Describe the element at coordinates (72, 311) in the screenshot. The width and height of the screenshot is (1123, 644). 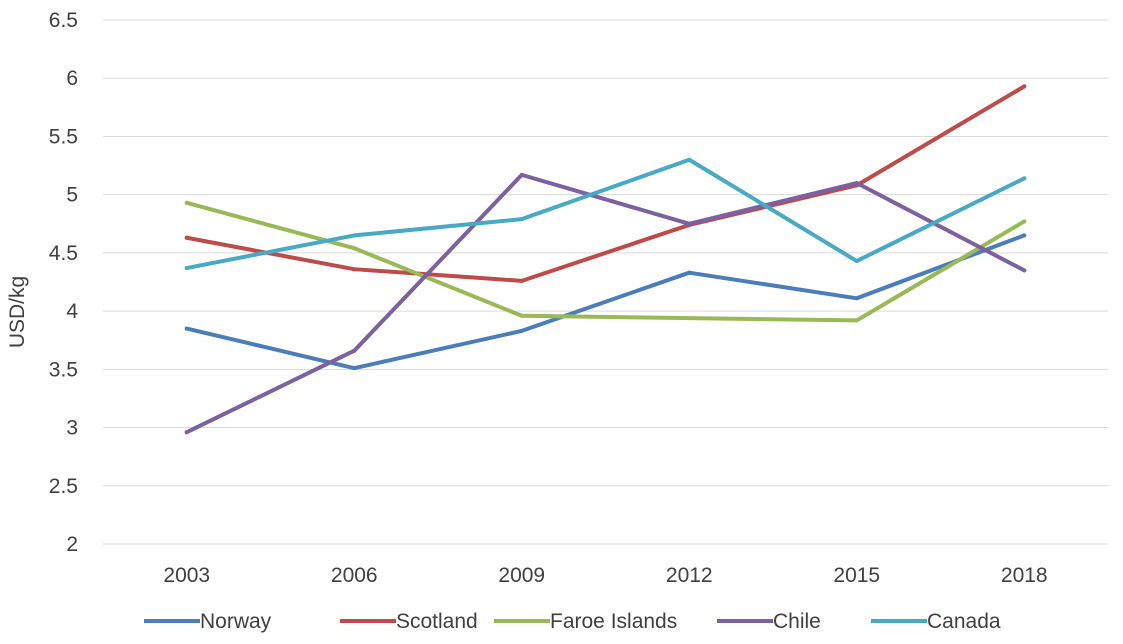
I see `y-tick-label: 4` at that location.